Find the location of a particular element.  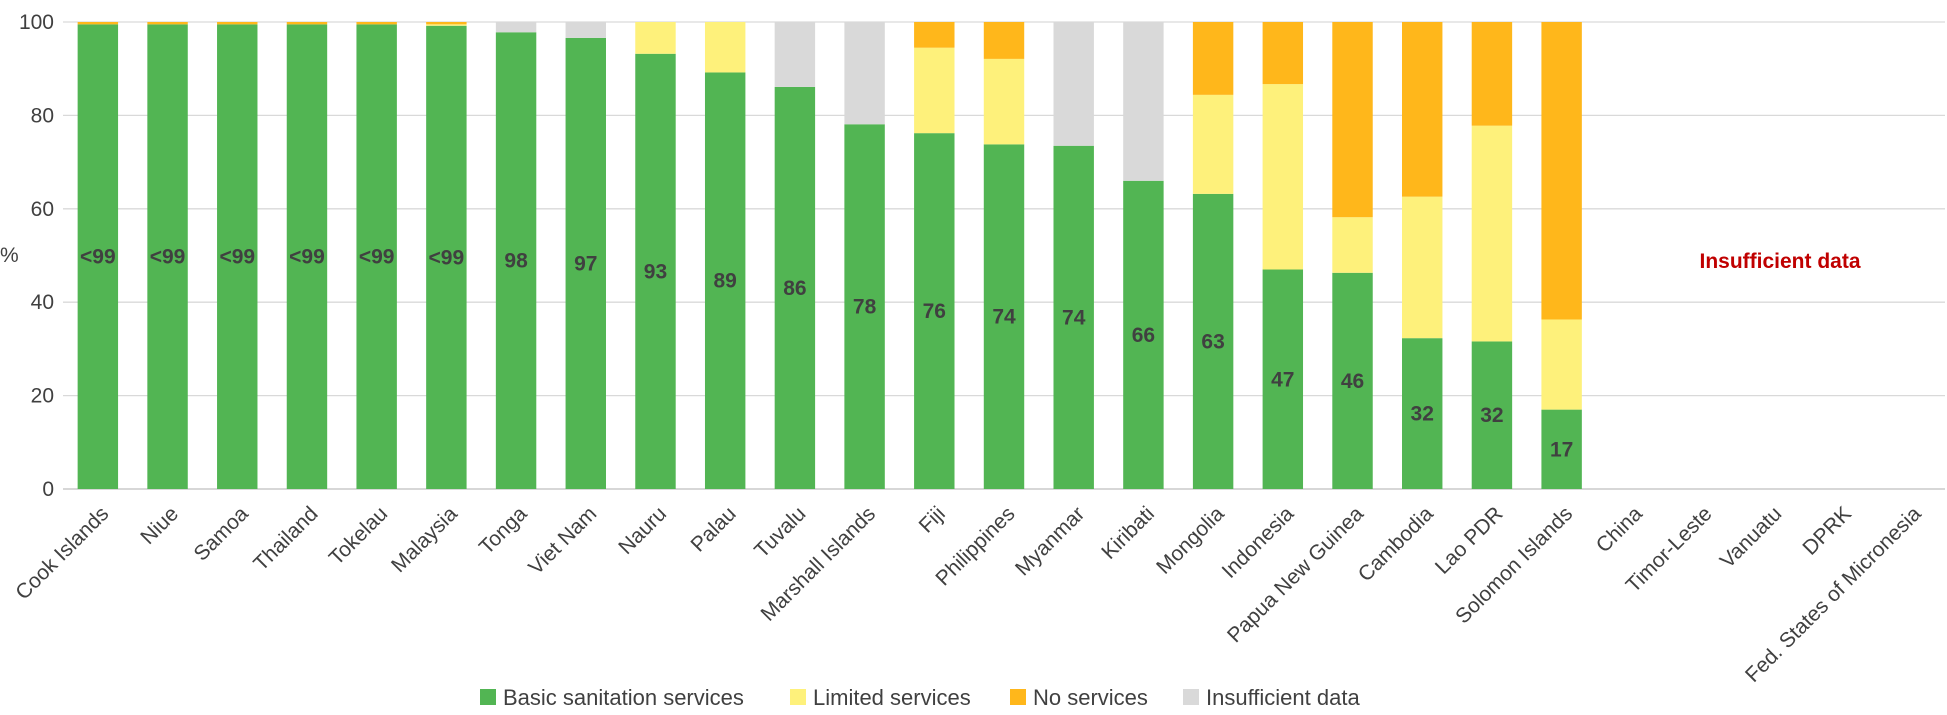

y-tick-label: 0 is located at coordinates (48, 489).